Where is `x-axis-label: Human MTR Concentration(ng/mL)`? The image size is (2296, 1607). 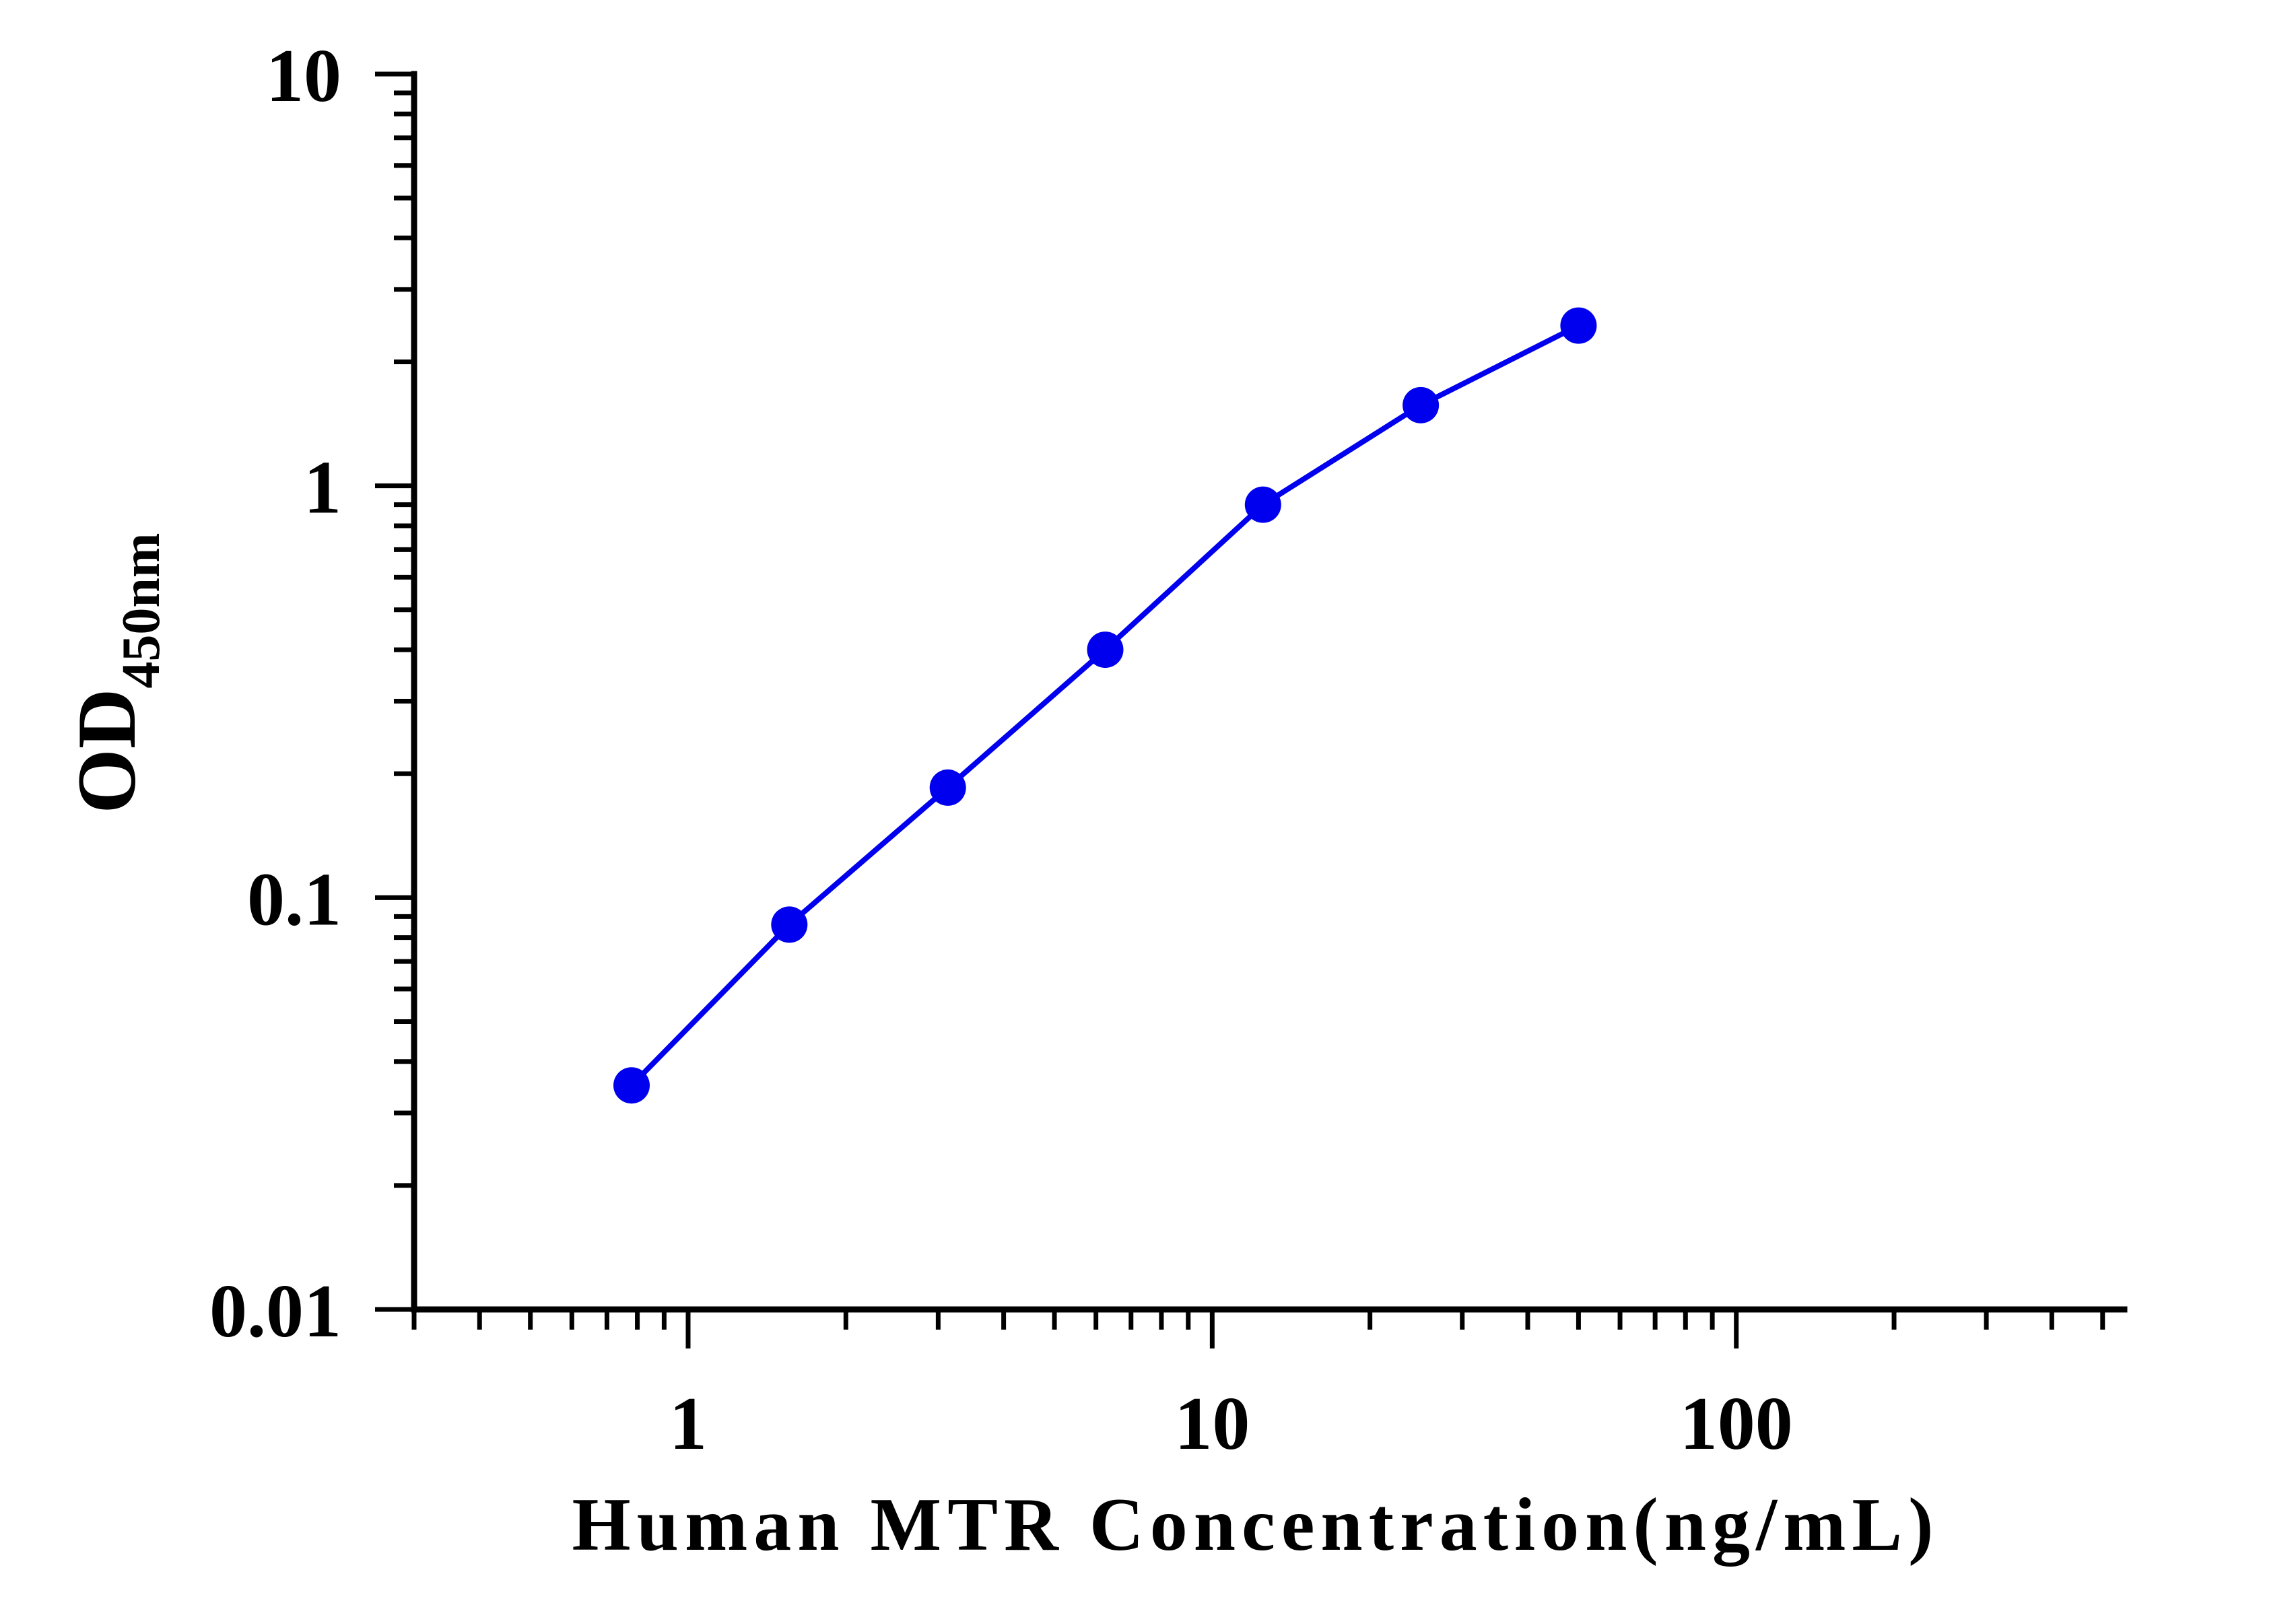 x-axis-label: Human MTR Concentration(ng/mL) is located at coordinates (1256, 1525).